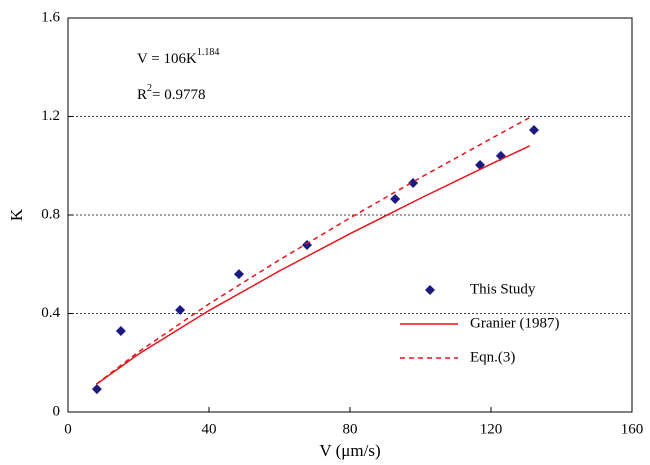 This screenshot has width=650, height=465. Describe the element at coordinates (167, 59) in the screenshot. I see `annotation-text: V = 106K` at that location.